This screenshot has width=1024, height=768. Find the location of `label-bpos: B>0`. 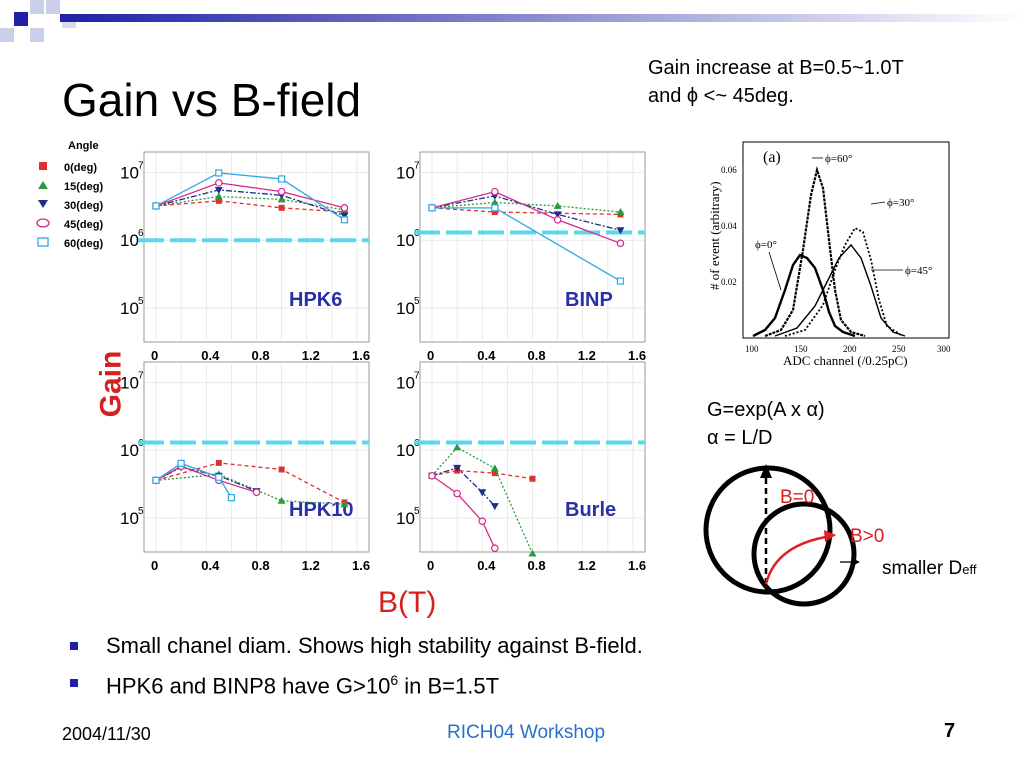

label-bpos: B>0 is located at coordinates (867, 536).